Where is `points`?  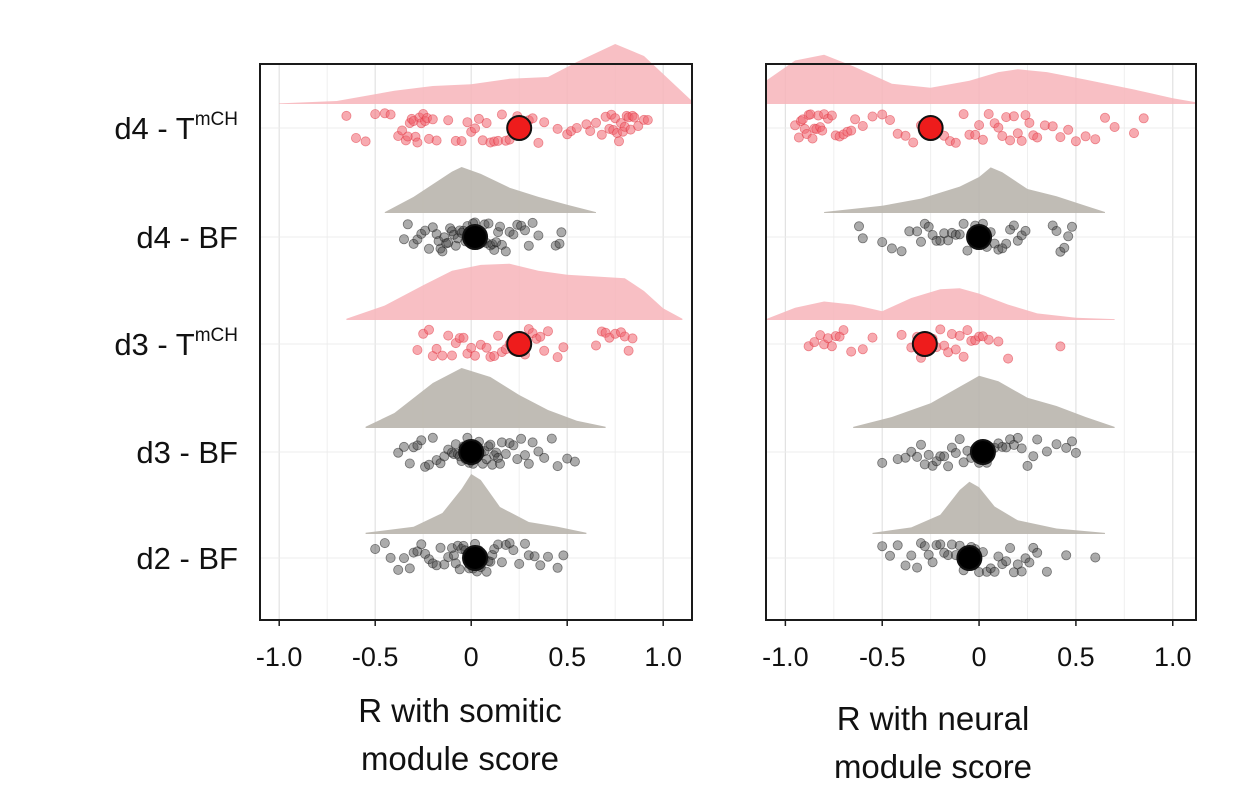
points is located at coordinates (482, 237).